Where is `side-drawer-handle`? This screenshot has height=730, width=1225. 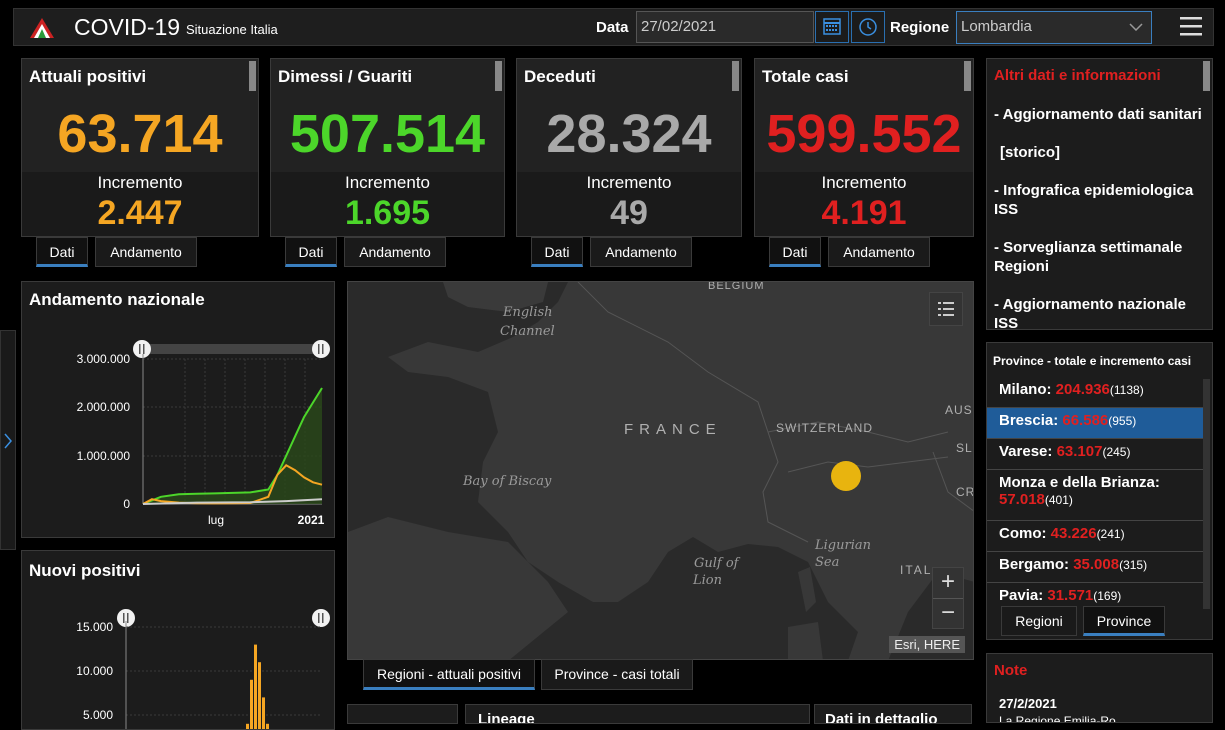
side-drawer-handle is located at coordinates (8, 440).